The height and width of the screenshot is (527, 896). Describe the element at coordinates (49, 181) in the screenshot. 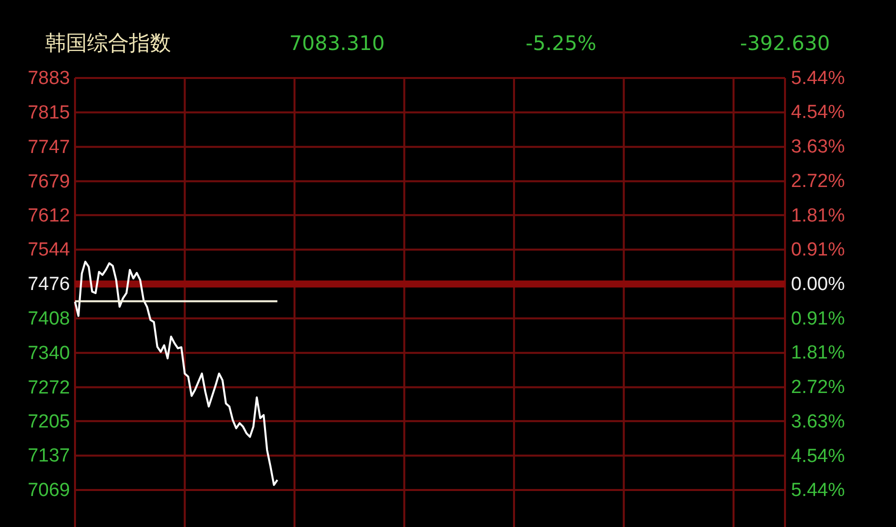

I see `y-tick-label: 7679` at that location.